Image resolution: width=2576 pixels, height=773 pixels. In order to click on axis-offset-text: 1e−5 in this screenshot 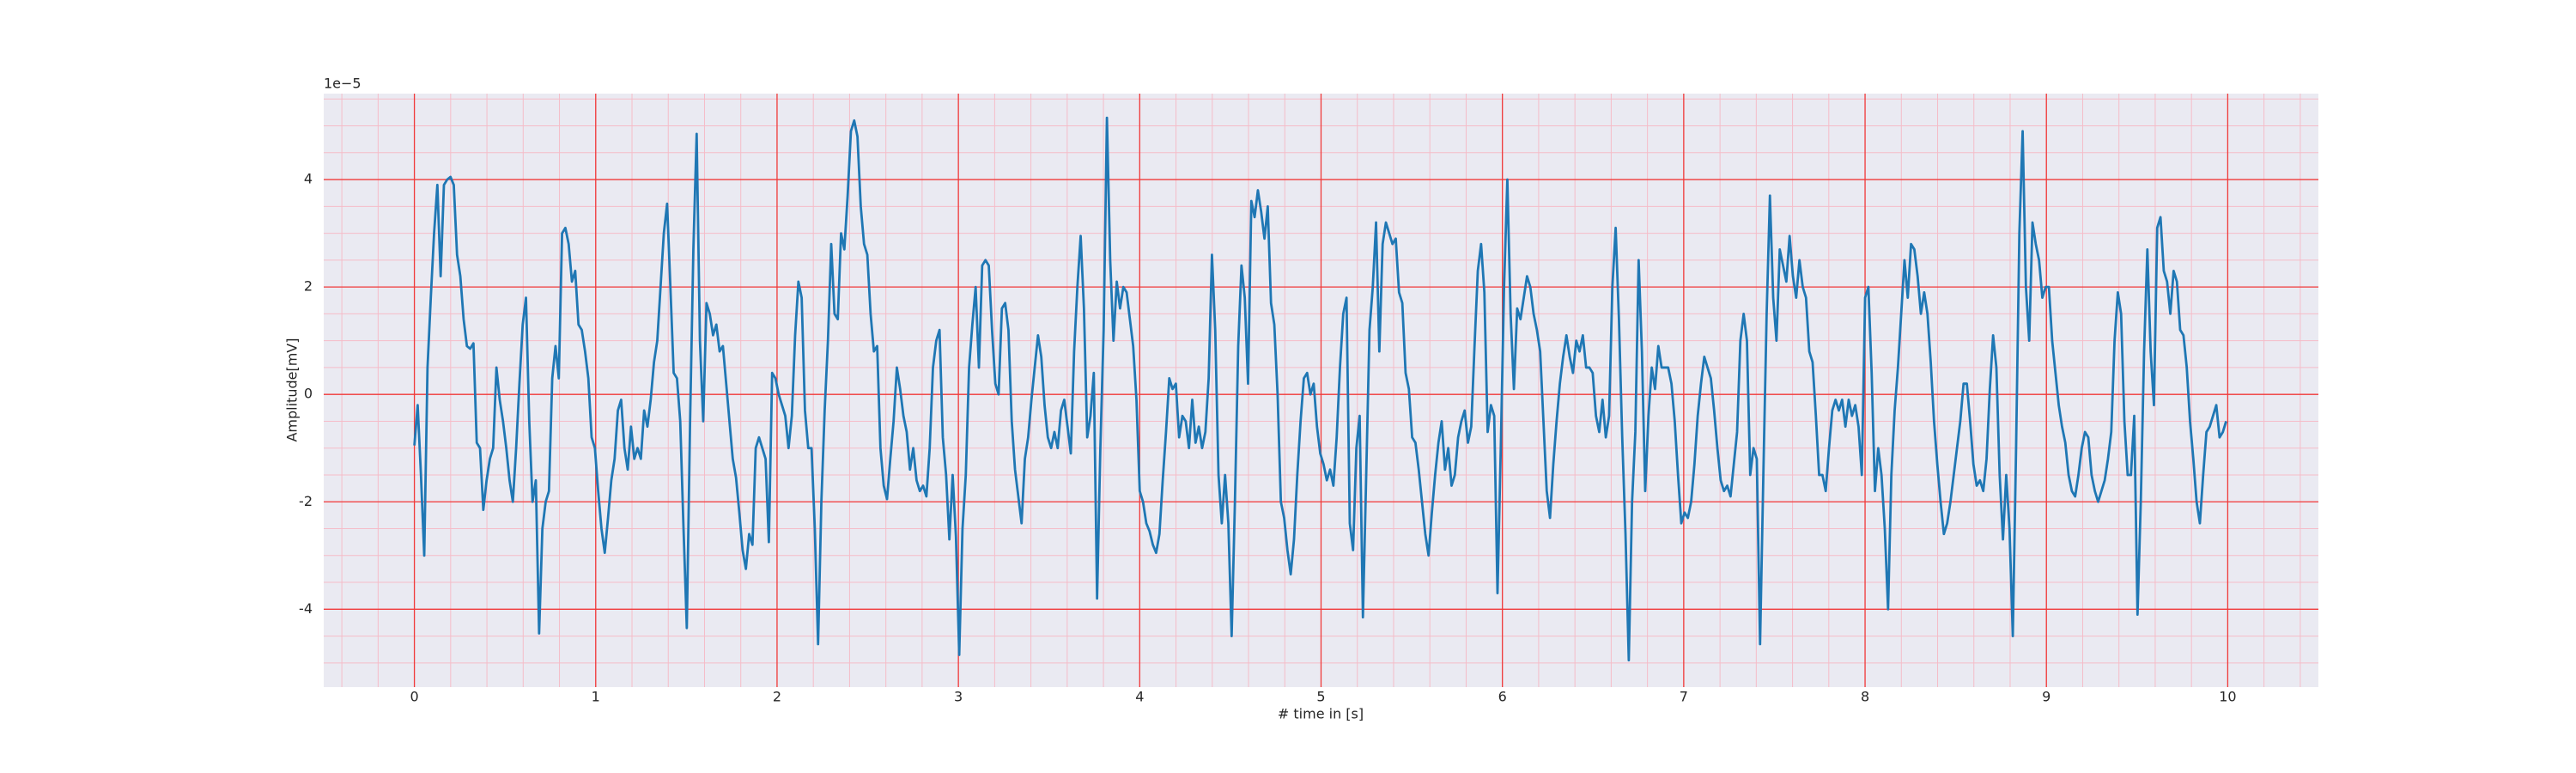, I will do `click(343, 84)`.